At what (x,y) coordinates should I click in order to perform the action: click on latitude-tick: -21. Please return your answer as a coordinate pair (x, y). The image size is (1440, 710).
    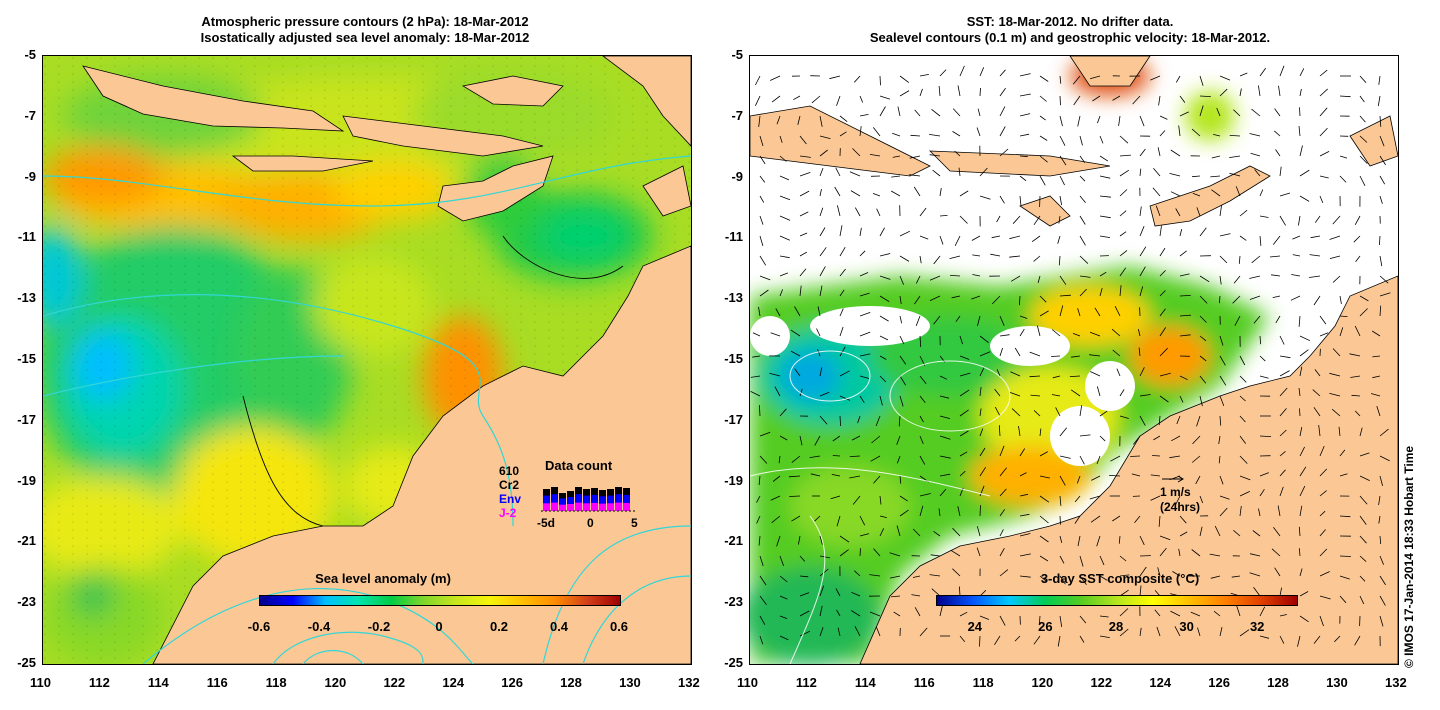
    Looking at the image, I should click on (26, 541).